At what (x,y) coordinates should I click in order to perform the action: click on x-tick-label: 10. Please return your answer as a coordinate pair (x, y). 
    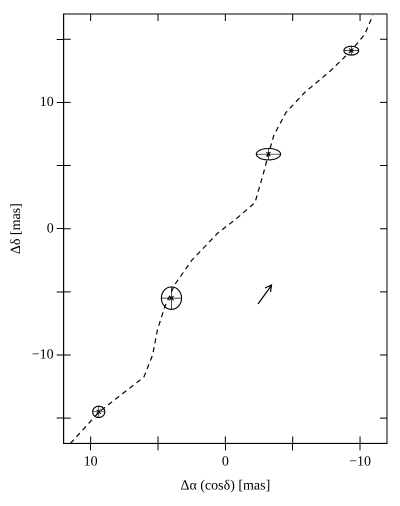
    Looking at the image, I should click on (91, 462).